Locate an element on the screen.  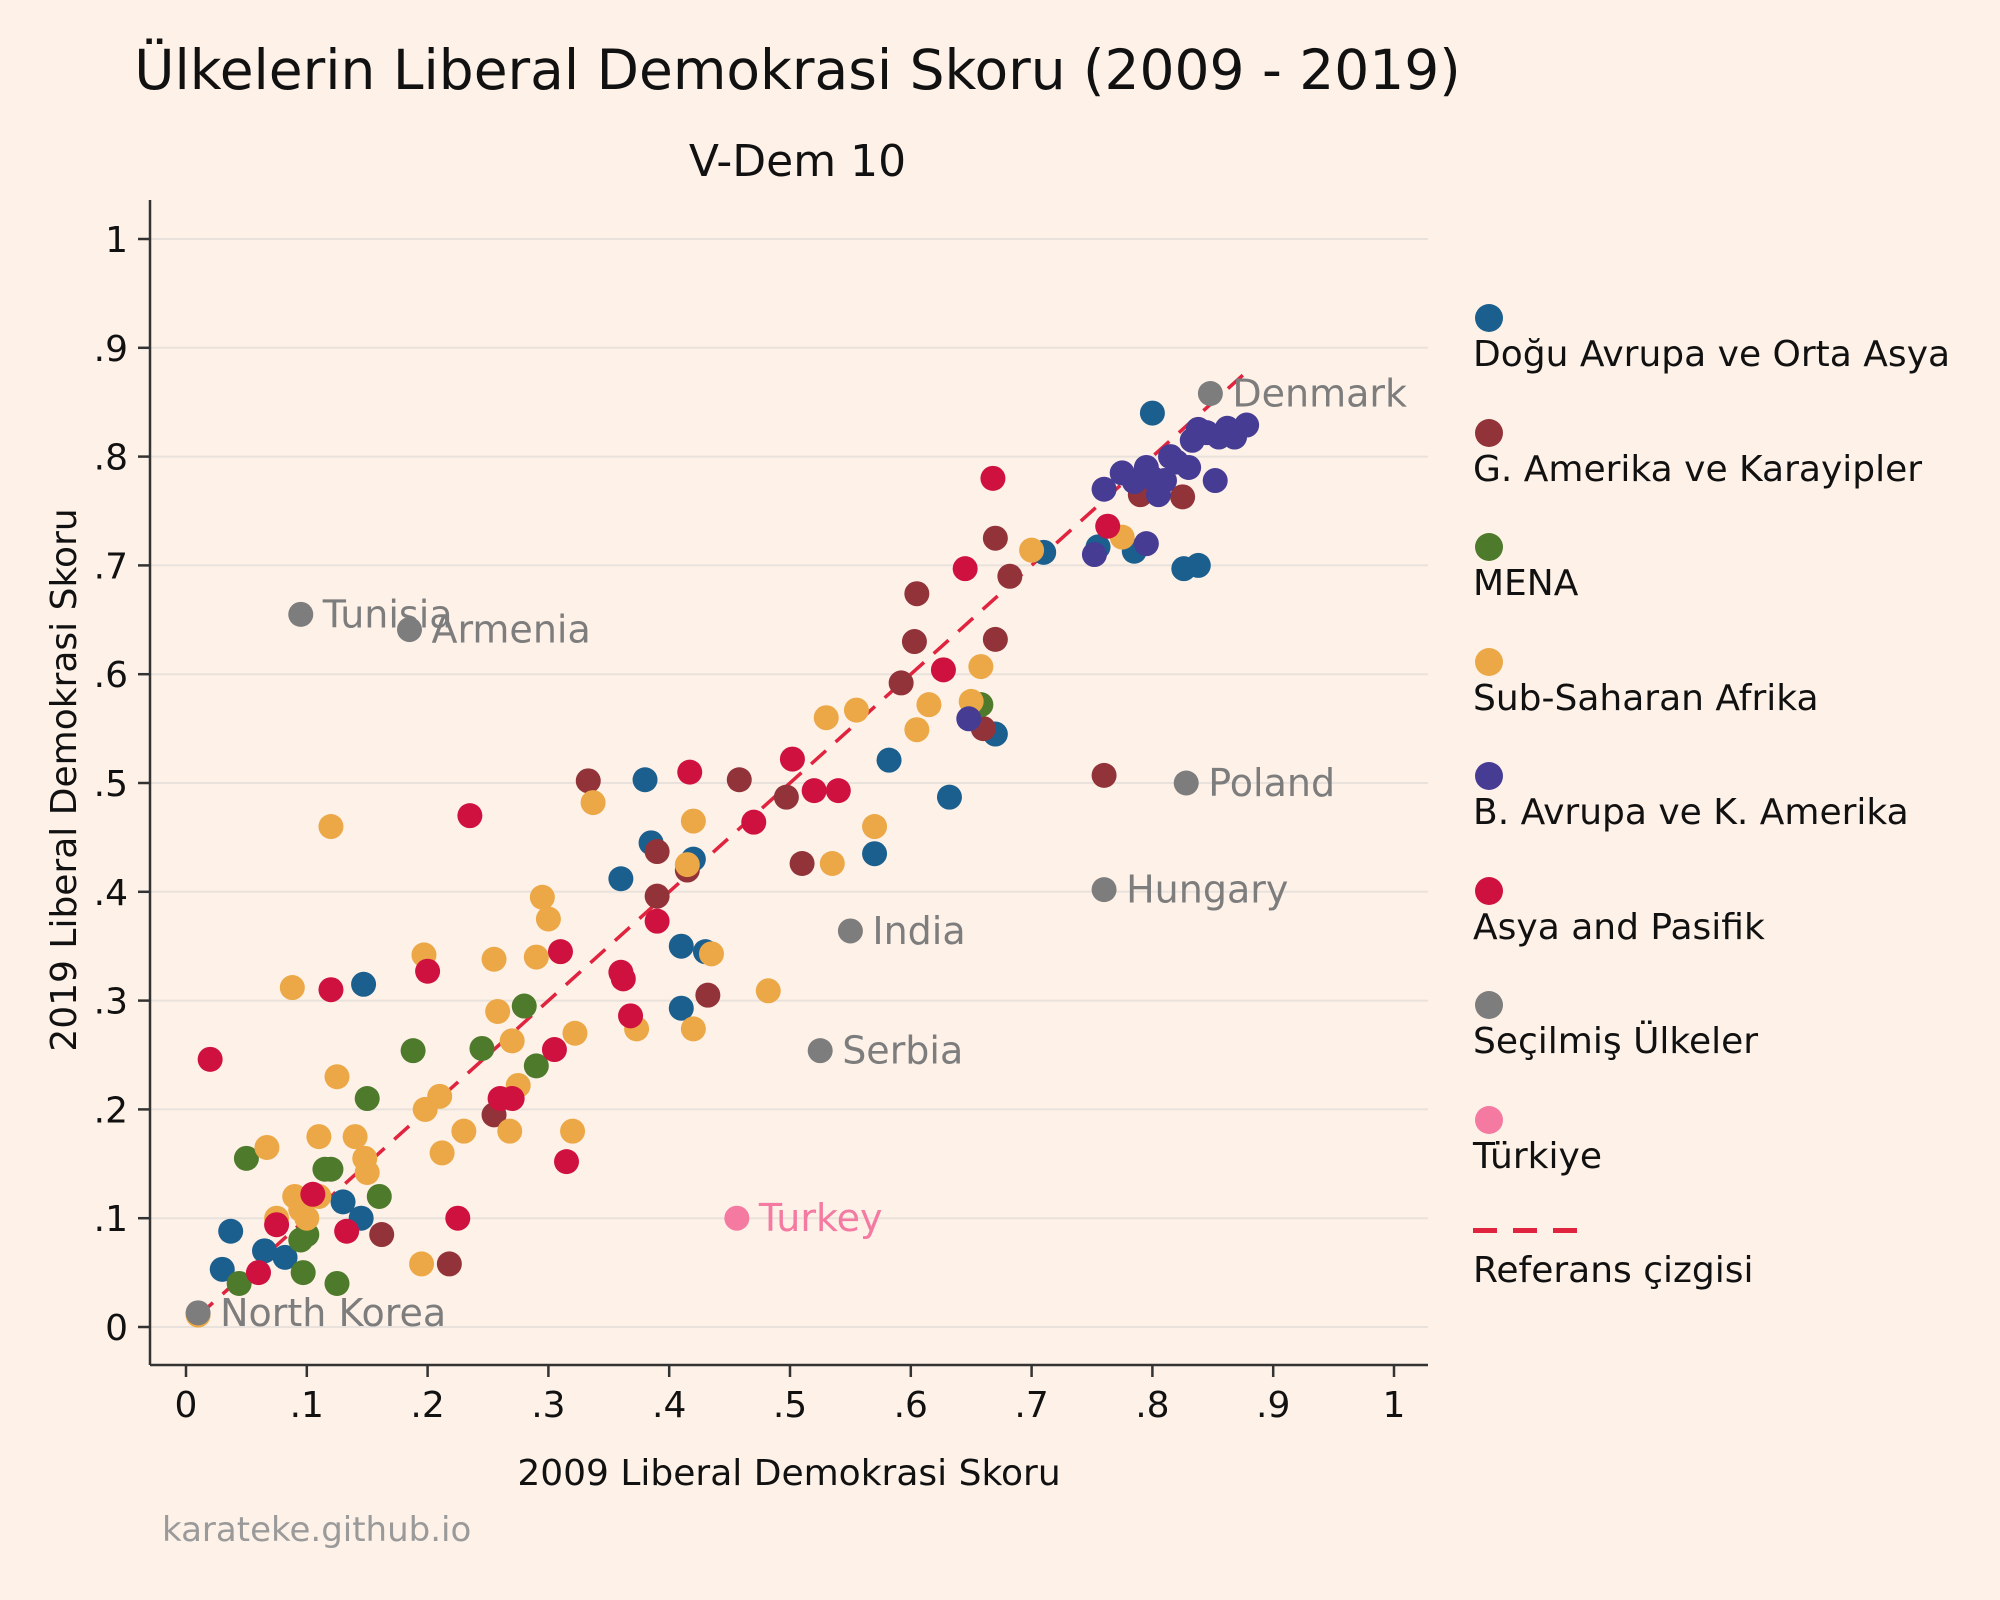
legend-label: Doğu Avrupa ve Orta Asya is located at coordinates (1712, 354).